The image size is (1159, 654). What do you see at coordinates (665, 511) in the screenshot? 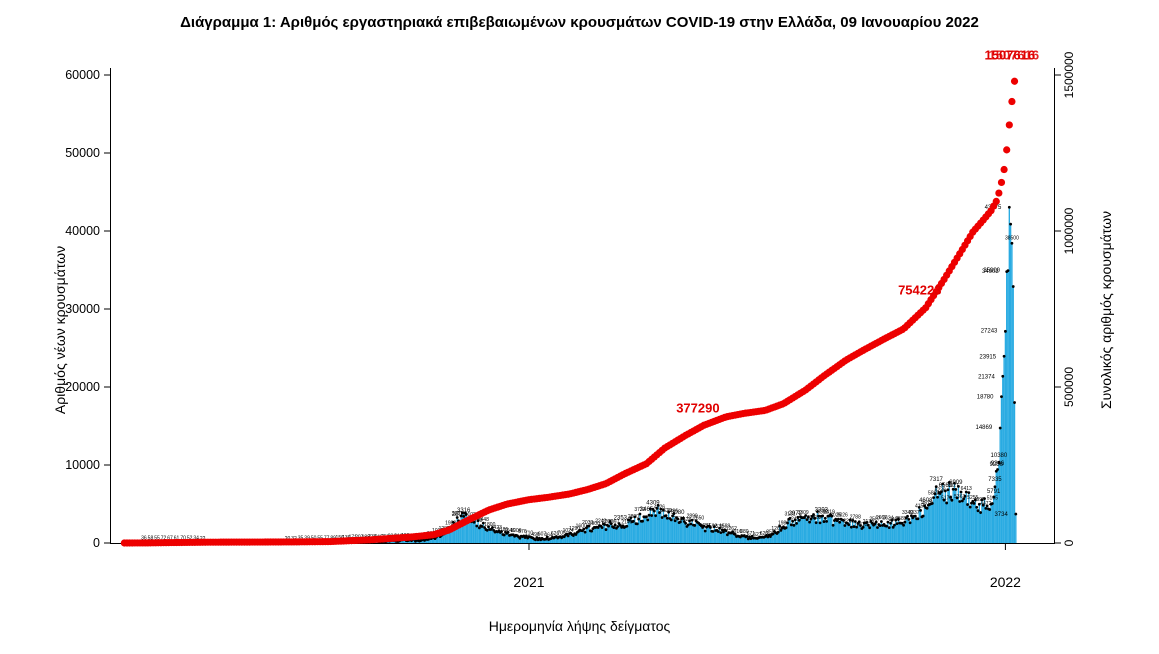
I see `svg-text: 3620` at bounding box center [665, 511].